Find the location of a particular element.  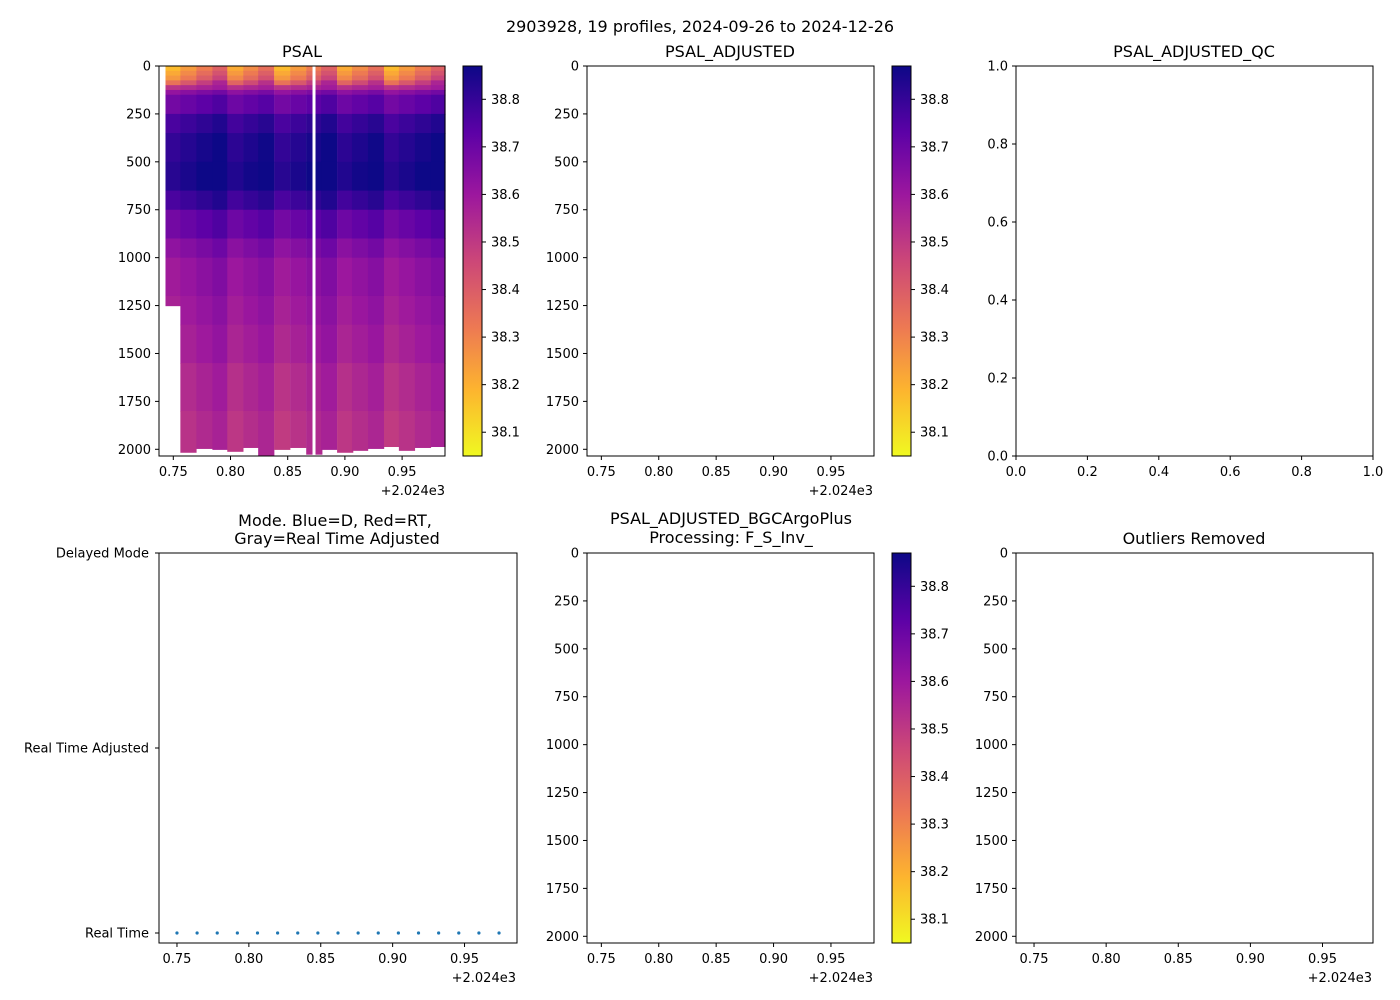

colorbar-psal-adjusted: 38.1 38.2 38.3 38.4 38.5 38.6 38.7 38.8 is located at coordinates (920, 261).